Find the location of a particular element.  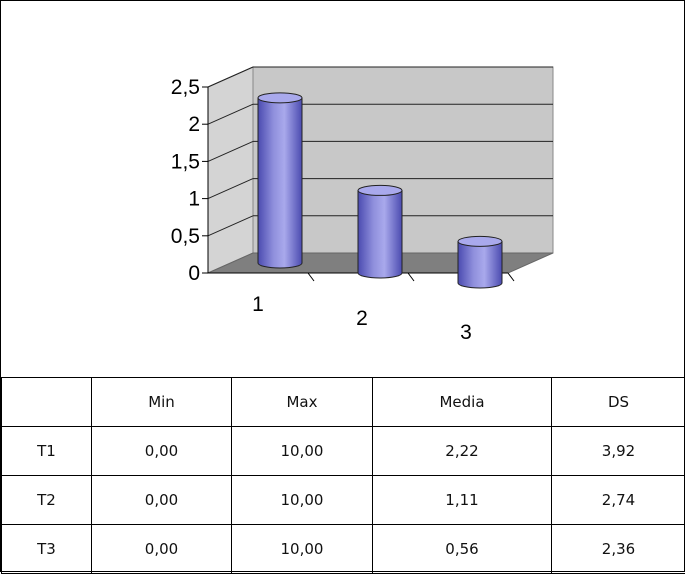

side-wall is located at coordinates (230, 170).